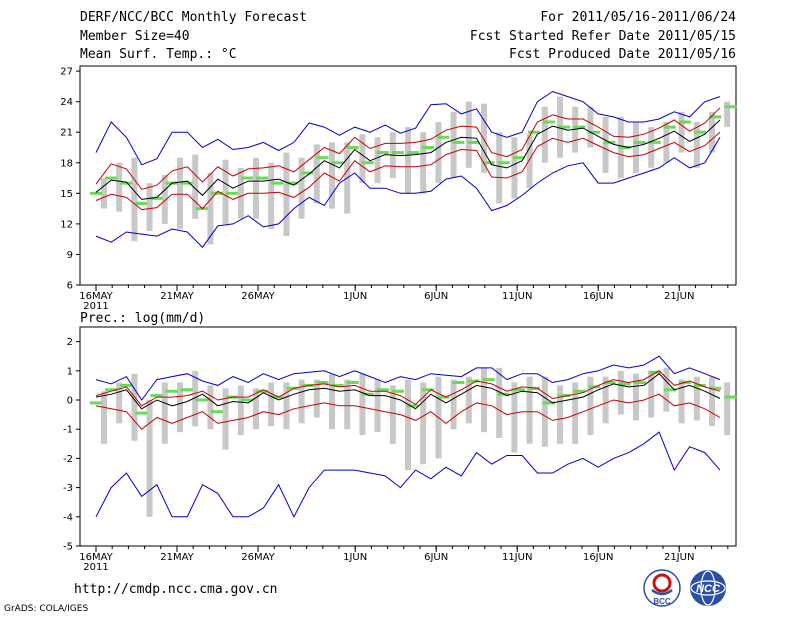  Describe the element at coordinates (68, 517) in the screenshot. I see `prec-y-tick-label: -4` at that location.